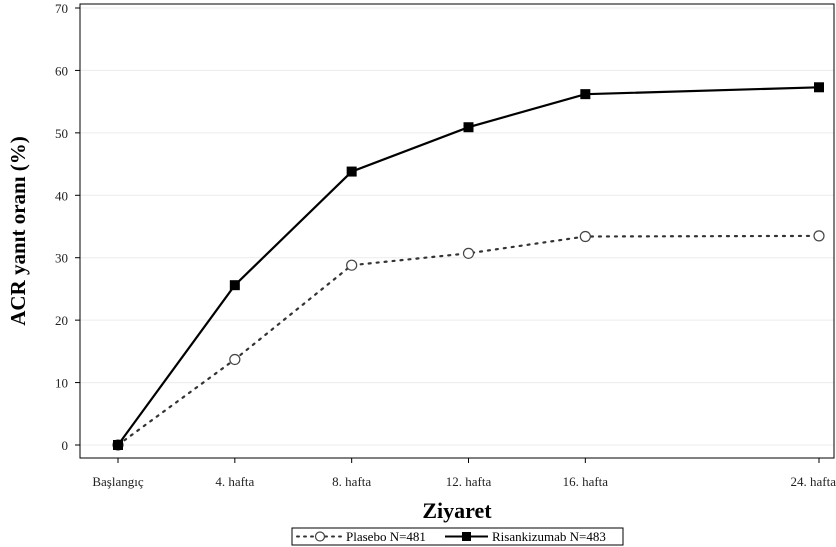 The height and width of the screenshot is (547, 836). Describe the element at coordinates (18, 231) in the screenshot. I see `y-axis-label: ACR yanıt oranı (%)` at that location.